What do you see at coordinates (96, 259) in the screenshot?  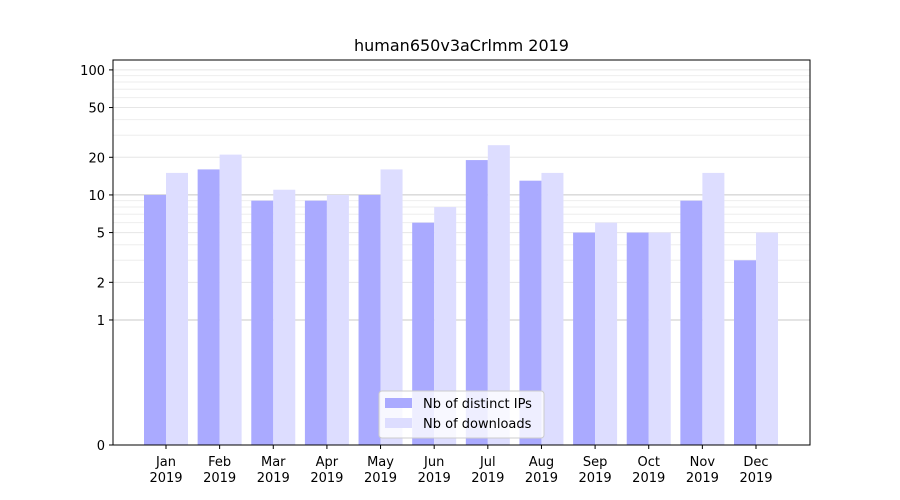 I see `y-axis: 0 1 2 5 10 20 50 100` at bounding box center [96, 259].